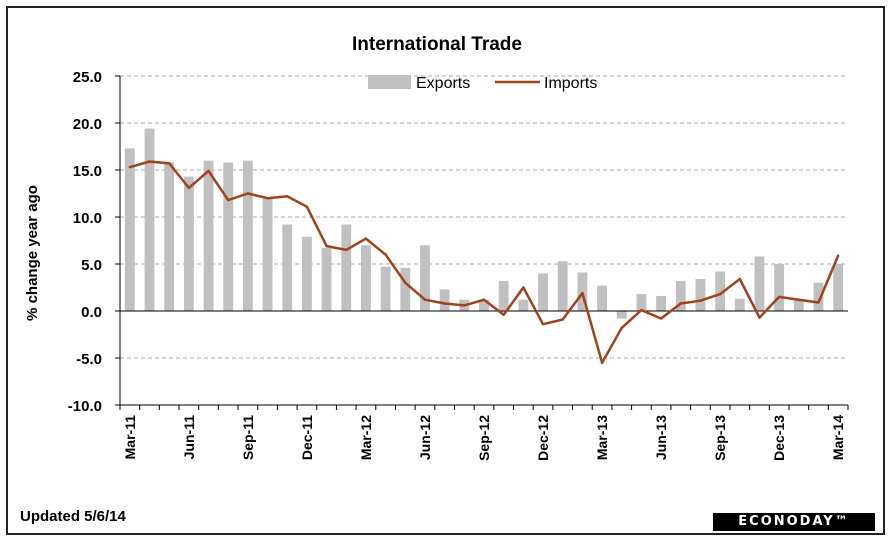 This screenshot has width=895, height=545. What do you see at coordinates (32, 253) in the screenshot?
I see `y-axis-label: % change year ago` at bounding box center [32, 253].